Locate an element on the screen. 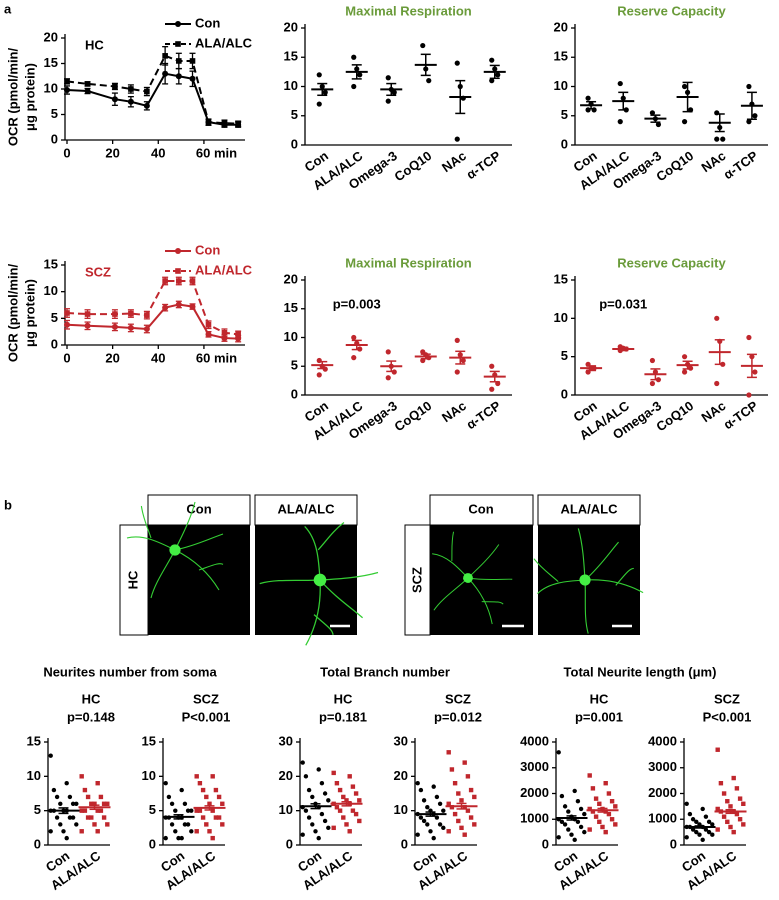 This screenshot has height=900, width=779. row-label: SCZ is located at coordinates (416, 580).